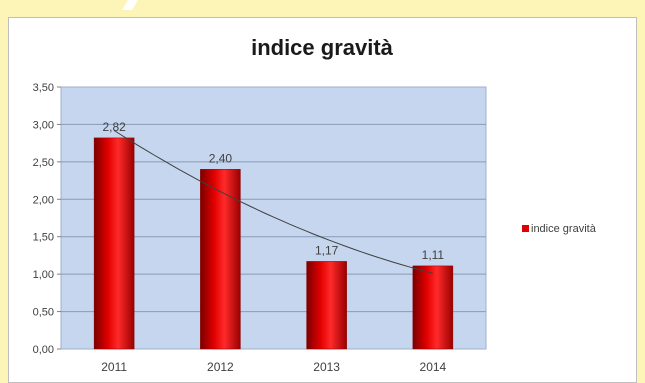  I want to click on x-axis-labels: 2011 2012 2013 2014, so click(273, 367).